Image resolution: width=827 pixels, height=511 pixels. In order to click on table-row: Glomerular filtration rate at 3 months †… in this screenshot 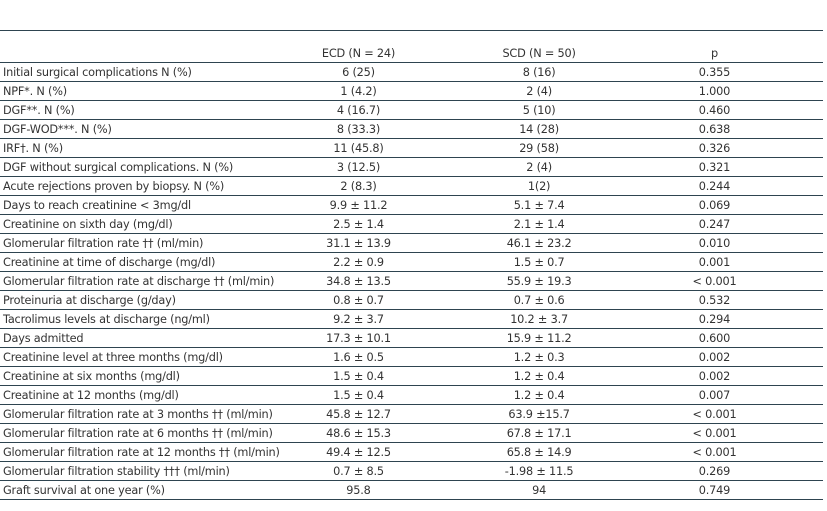, I will do `click(411, 414)`.